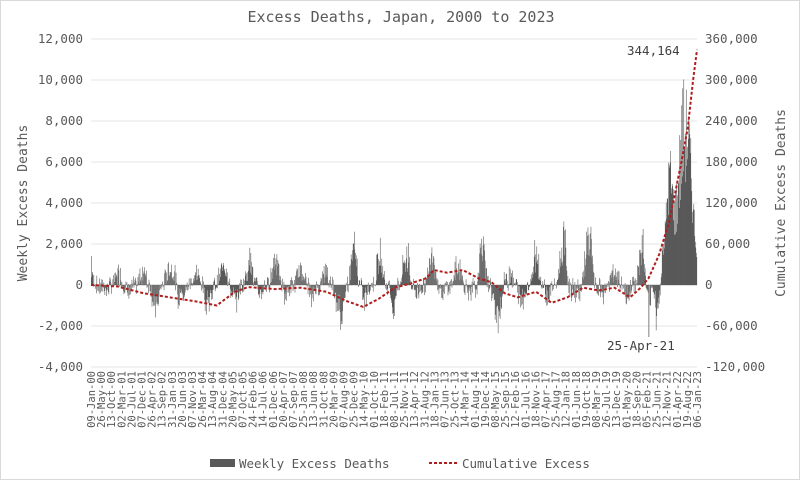 Image resolution: width=800 pixels, height=480 pixels. Describe the element at coordinates (400, 463) in the screenshot. I see `legend: Weekly Excess Deaths Cumulative Excess` at that location.